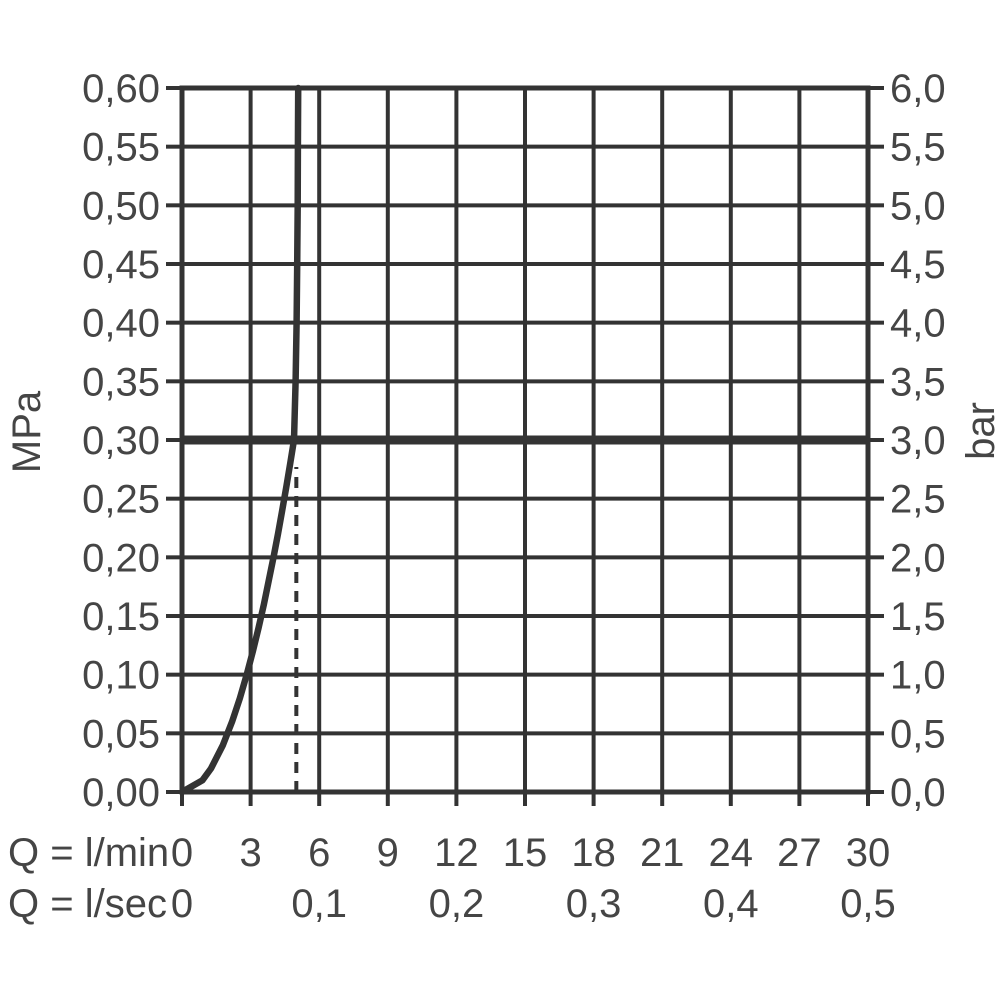 This screenshot has width=1000, height=1000. Describe the element at coordinates (182, 853) in the screenshot. I see `x-lmin-tick-label: 0` at that location.